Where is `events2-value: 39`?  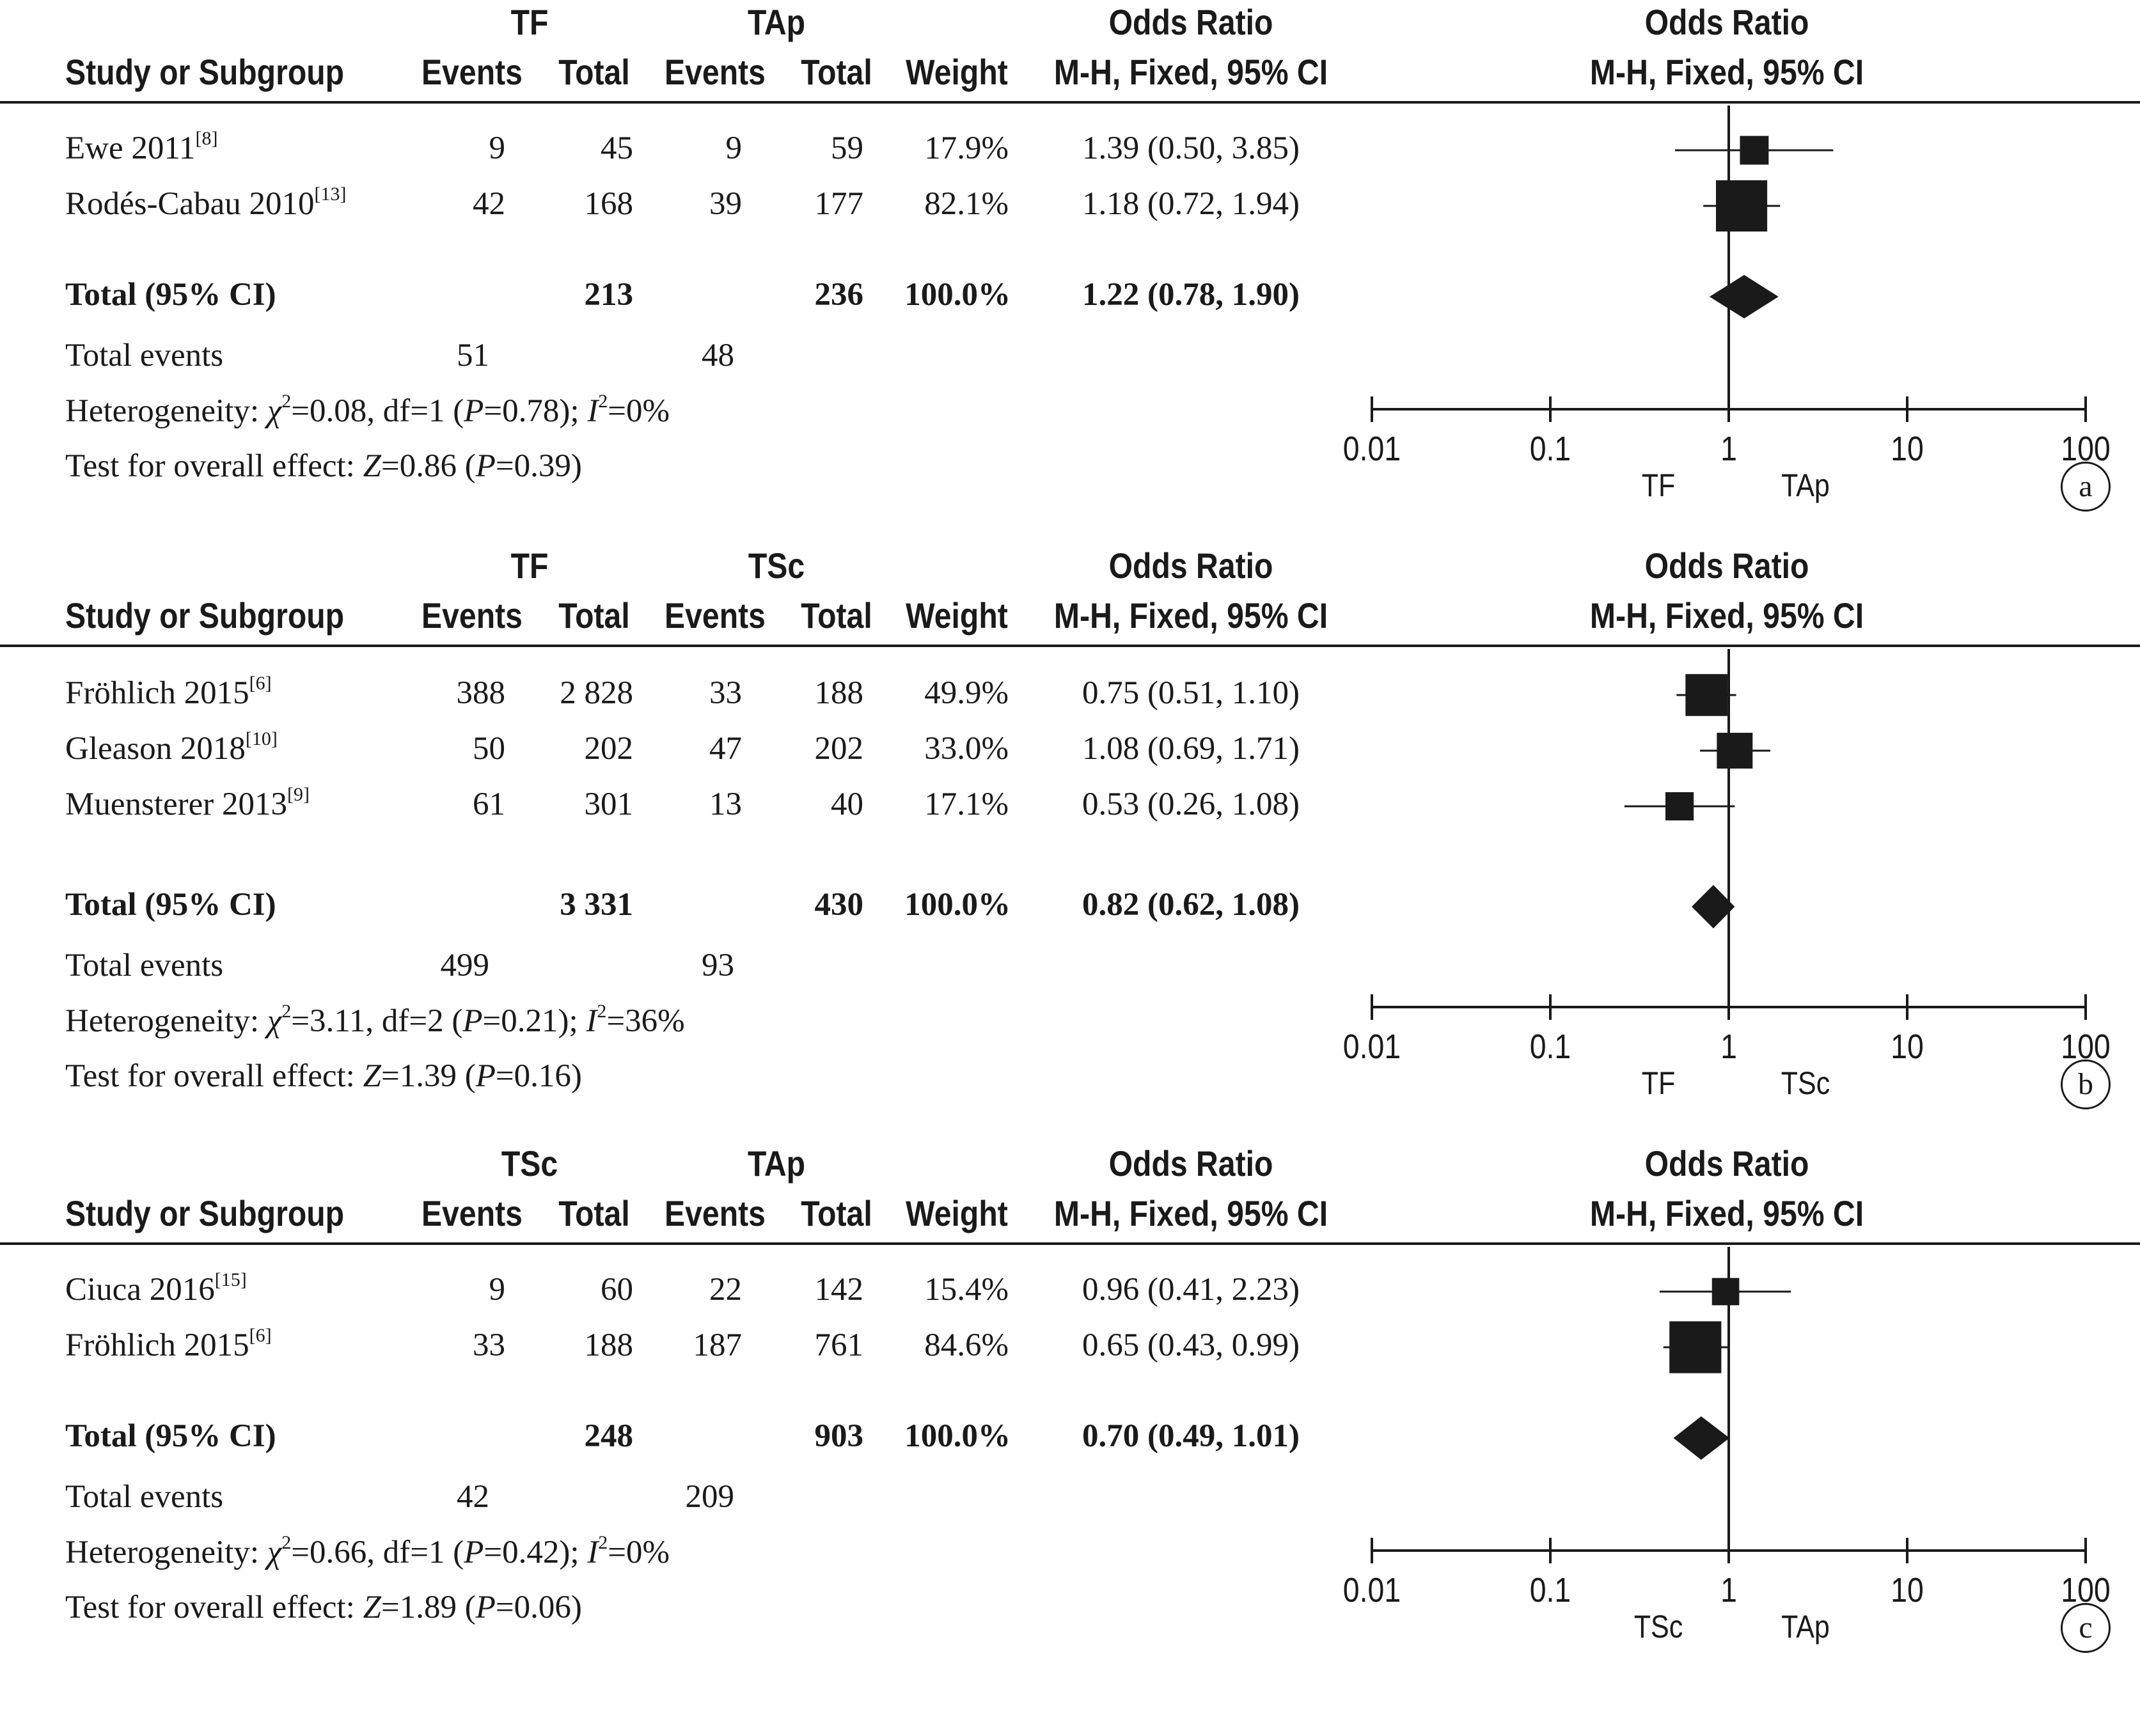 events2-value: 39 is located at coordinates (726, 204).